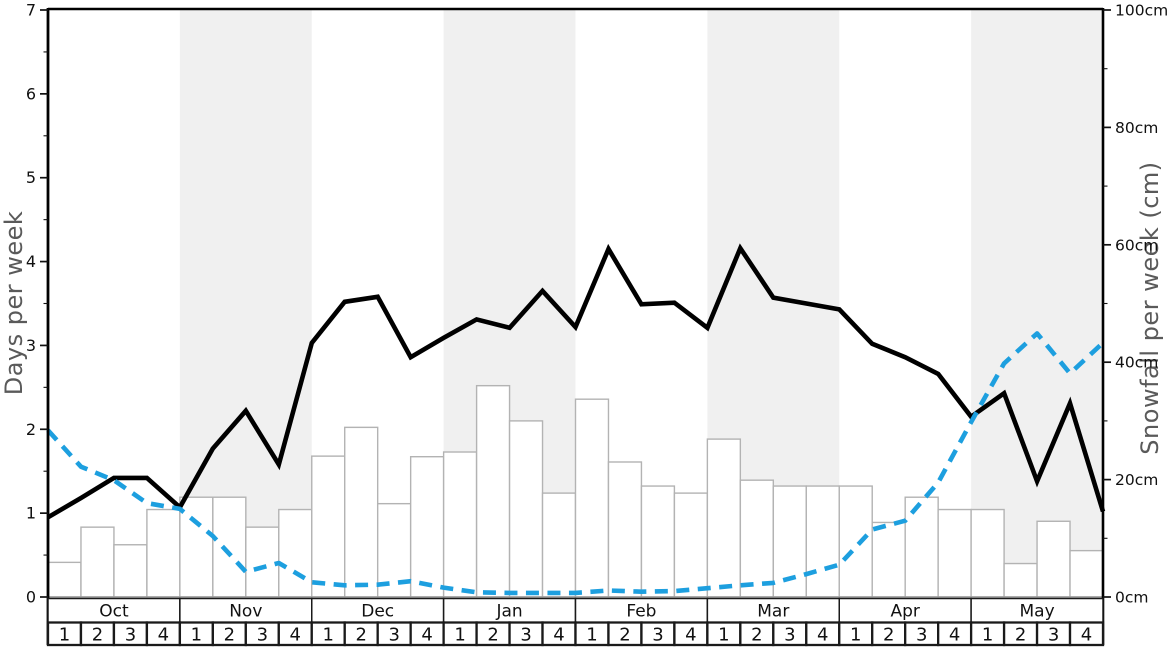  Describe the element at coordinates (377, 612) in the screenshot. I see `month-label: Dec` at that location.